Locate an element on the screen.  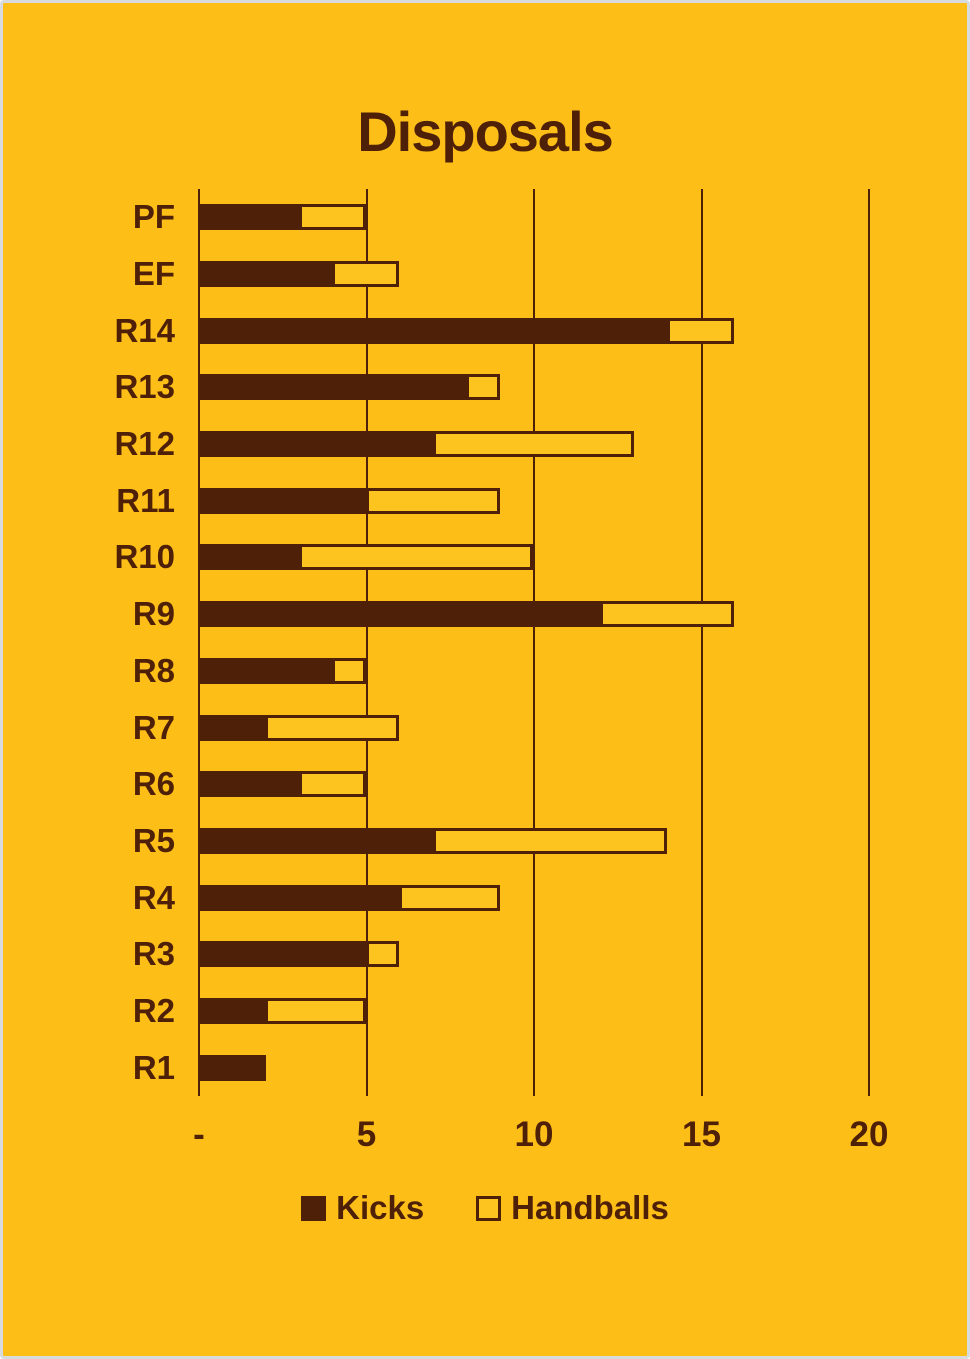
kicks-segment-R12 is located at coordinates (316, 444).